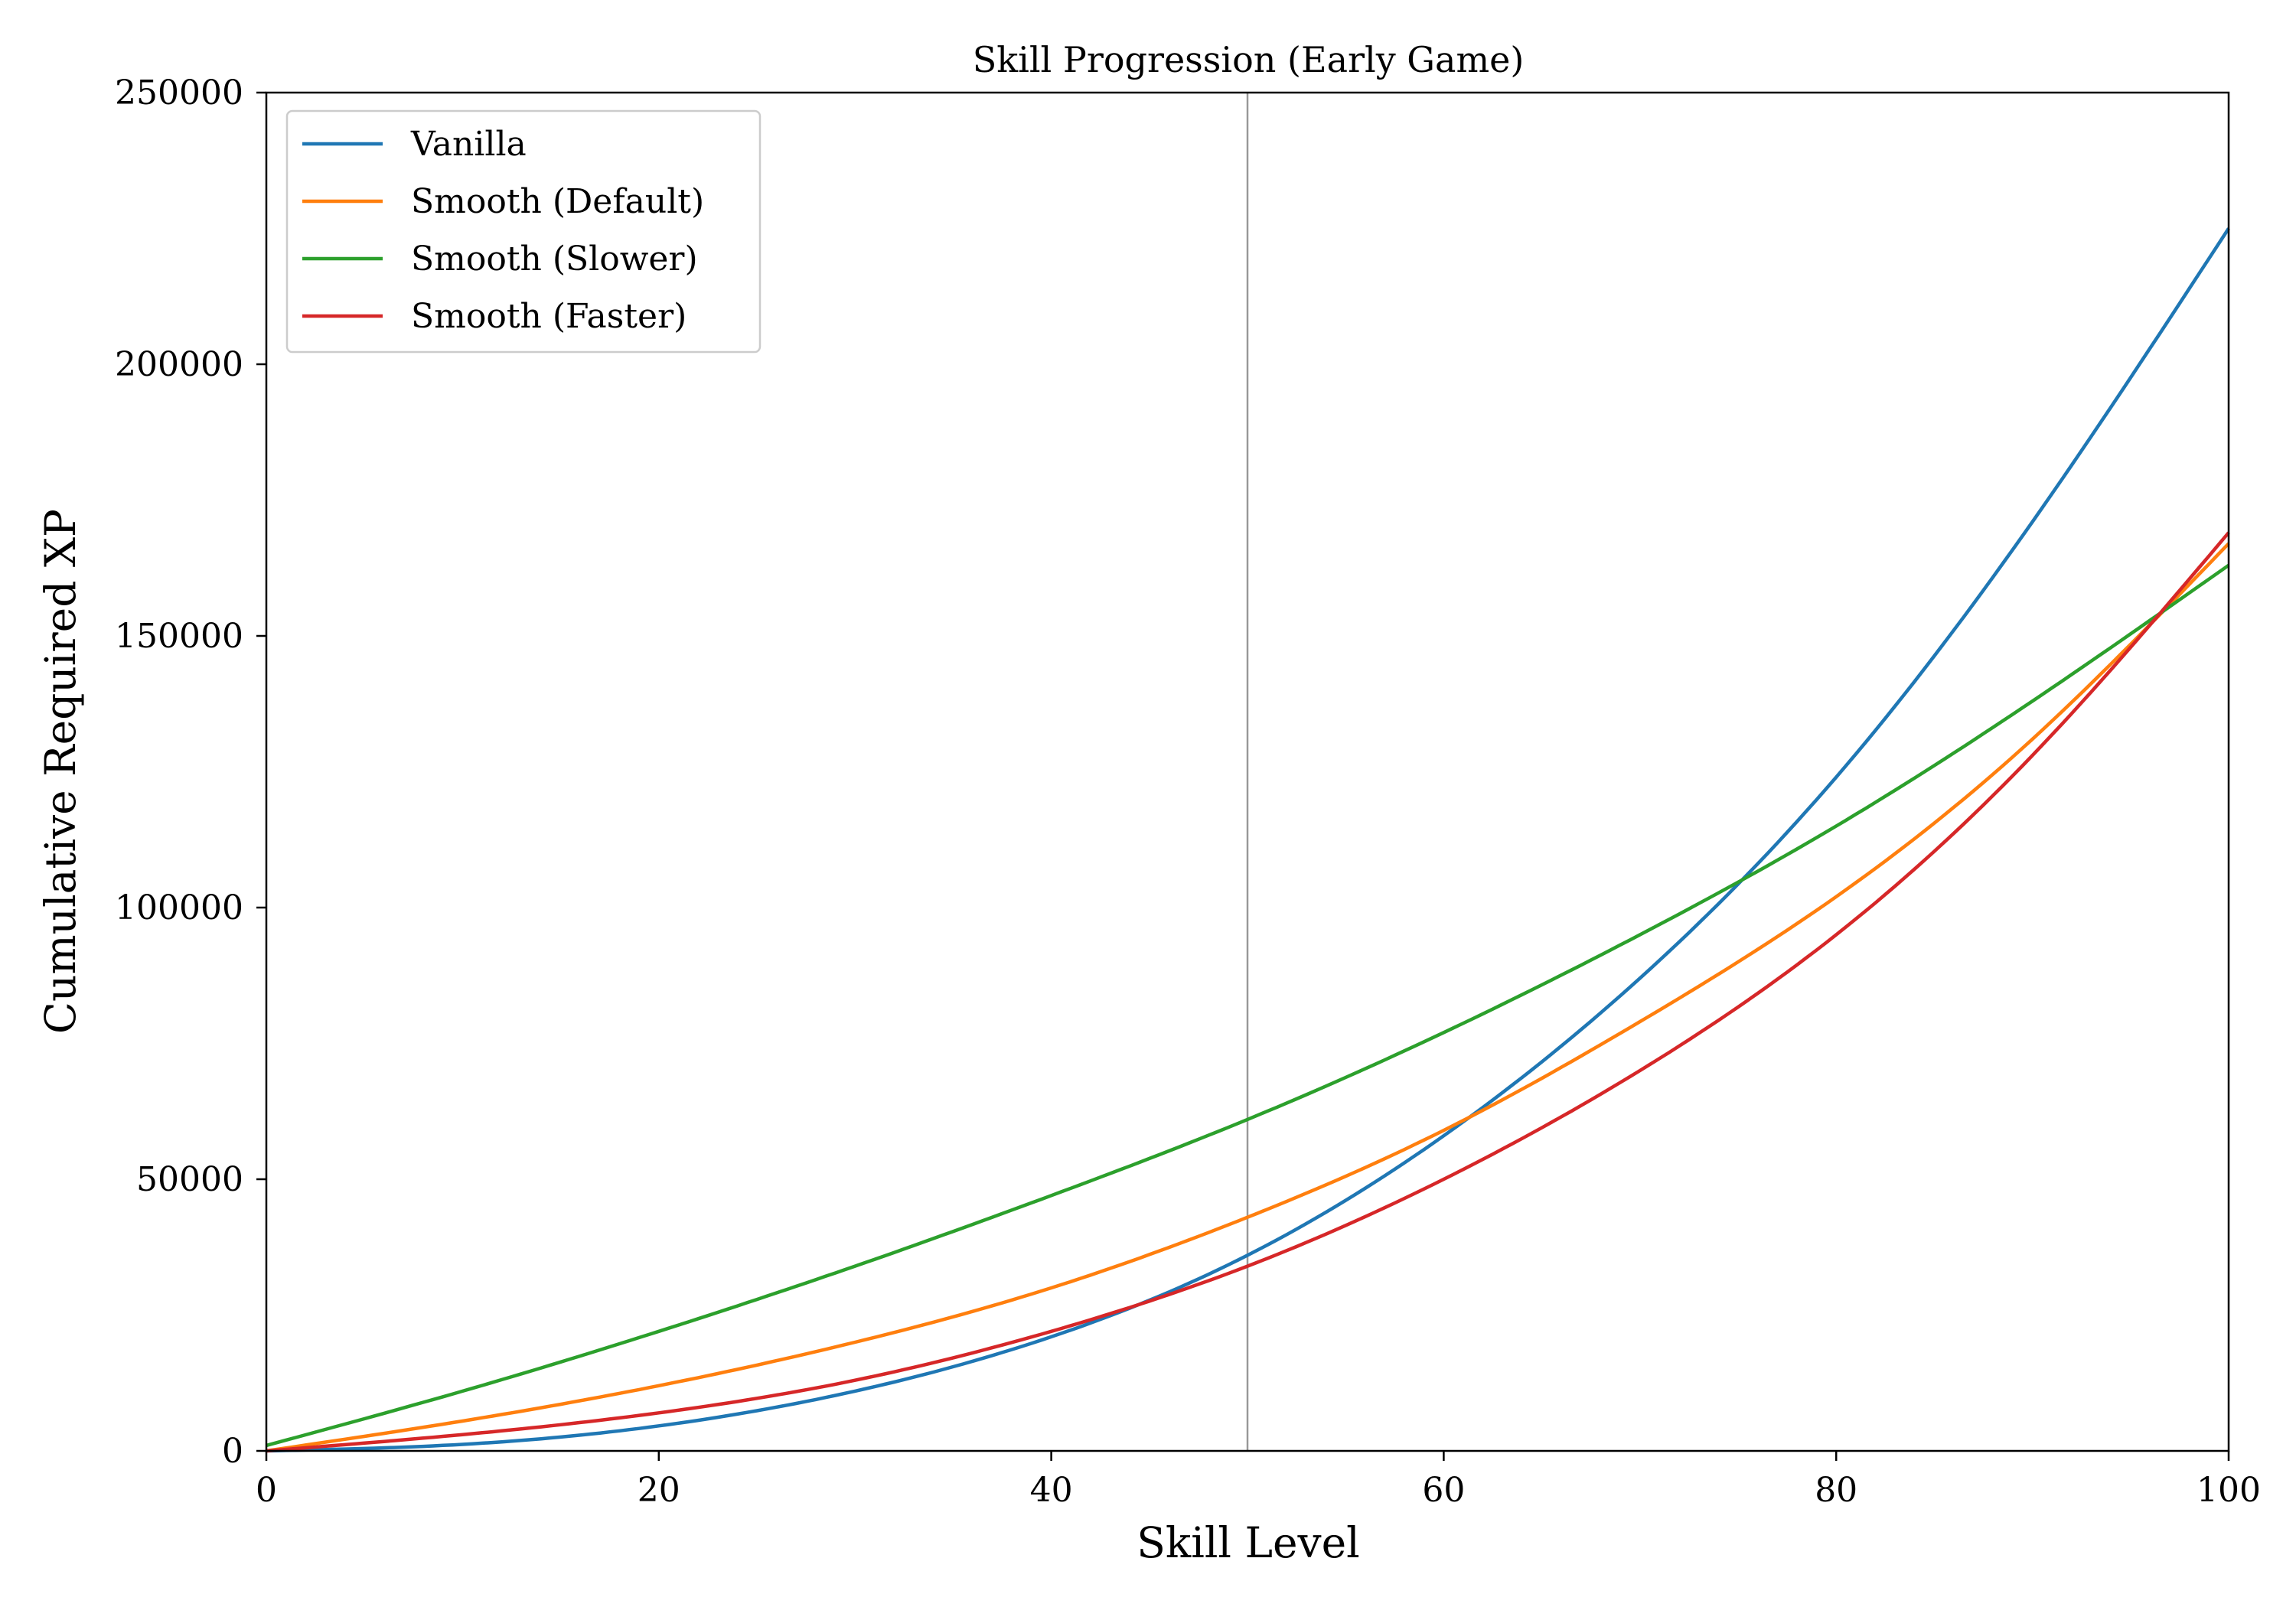  I want to click on y-tick-label-5: 250000, so click(179, 92).